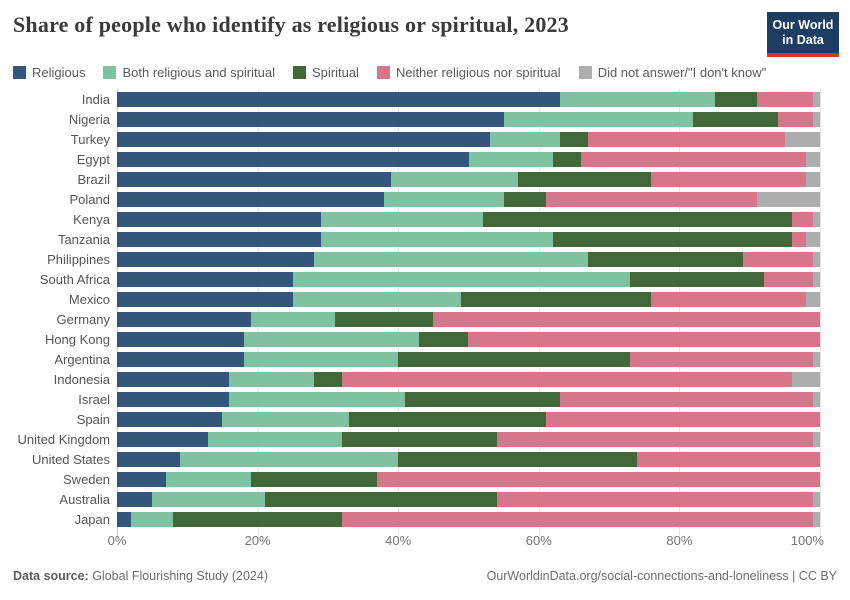  What do you see at coordinates (89, 299) in the screenshot?
I see `country-label: Mexico` at bounding box center [89, 299].